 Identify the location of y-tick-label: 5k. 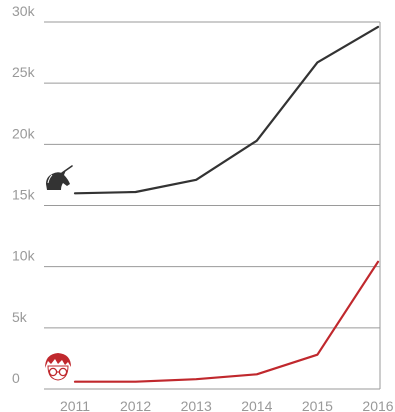
(20, 317).